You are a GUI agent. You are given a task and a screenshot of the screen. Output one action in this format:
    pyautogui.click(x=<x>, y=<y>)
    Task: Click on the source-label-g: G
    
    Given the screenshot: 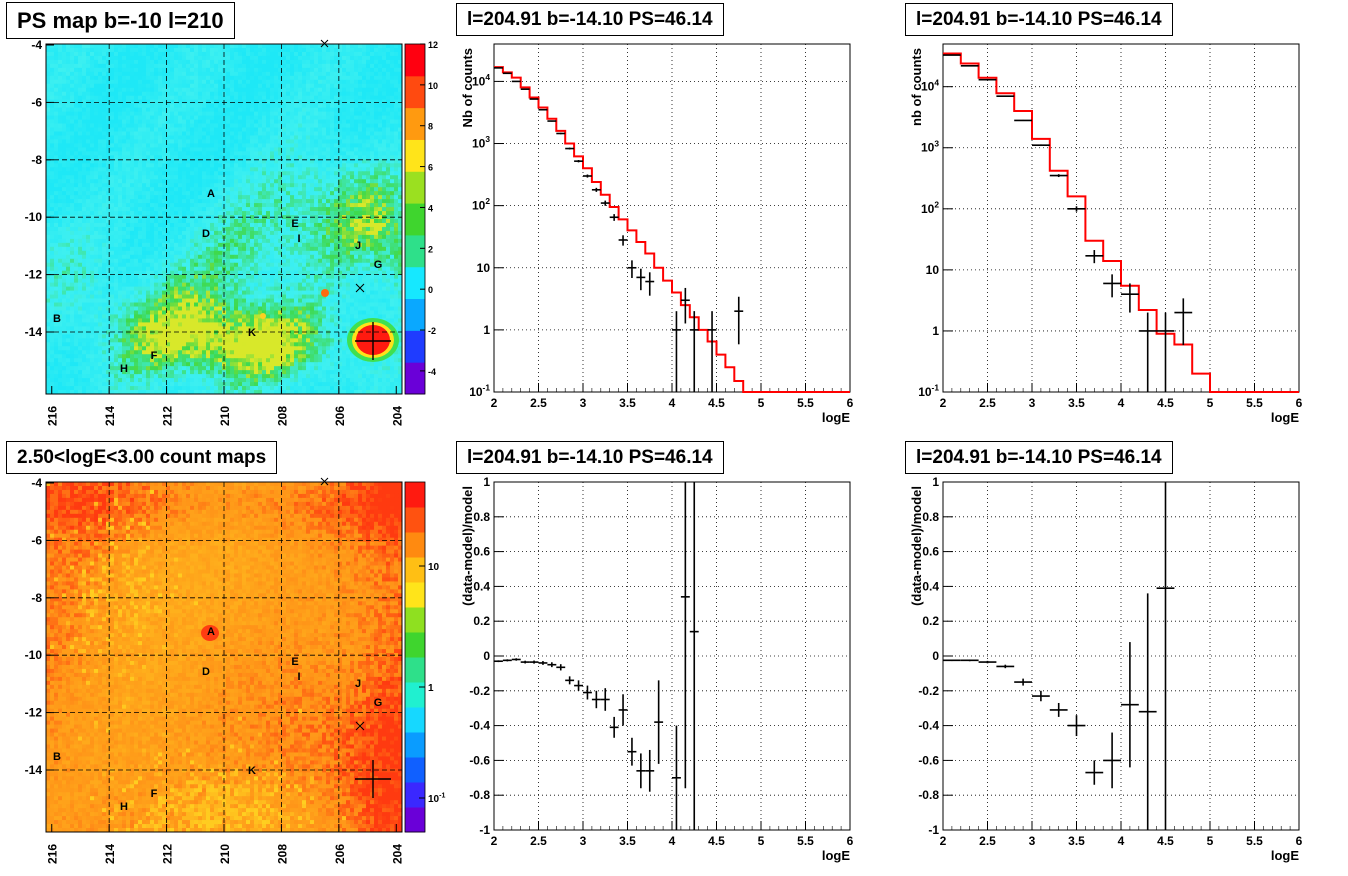 What is the action you would take?
    pyautogui.click(x=378, y=703)
    